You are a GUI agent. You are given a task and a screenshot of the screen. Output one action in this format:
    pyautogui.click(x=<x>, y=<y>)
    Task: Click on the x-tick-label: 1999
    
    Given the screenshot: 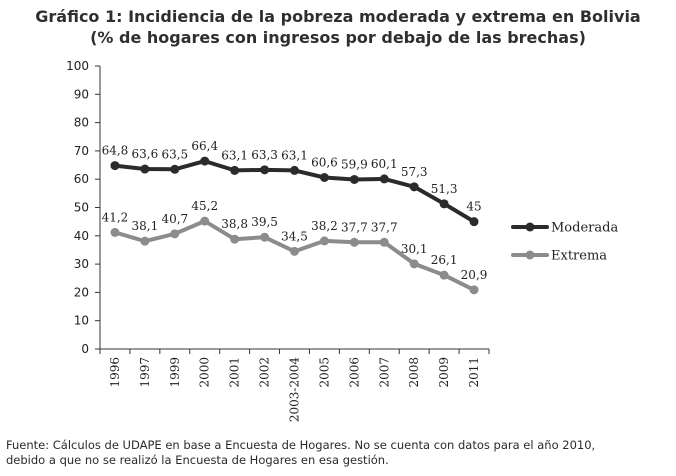 What is the action you would take?
    pyautogui.click(x=175, y=372)
    